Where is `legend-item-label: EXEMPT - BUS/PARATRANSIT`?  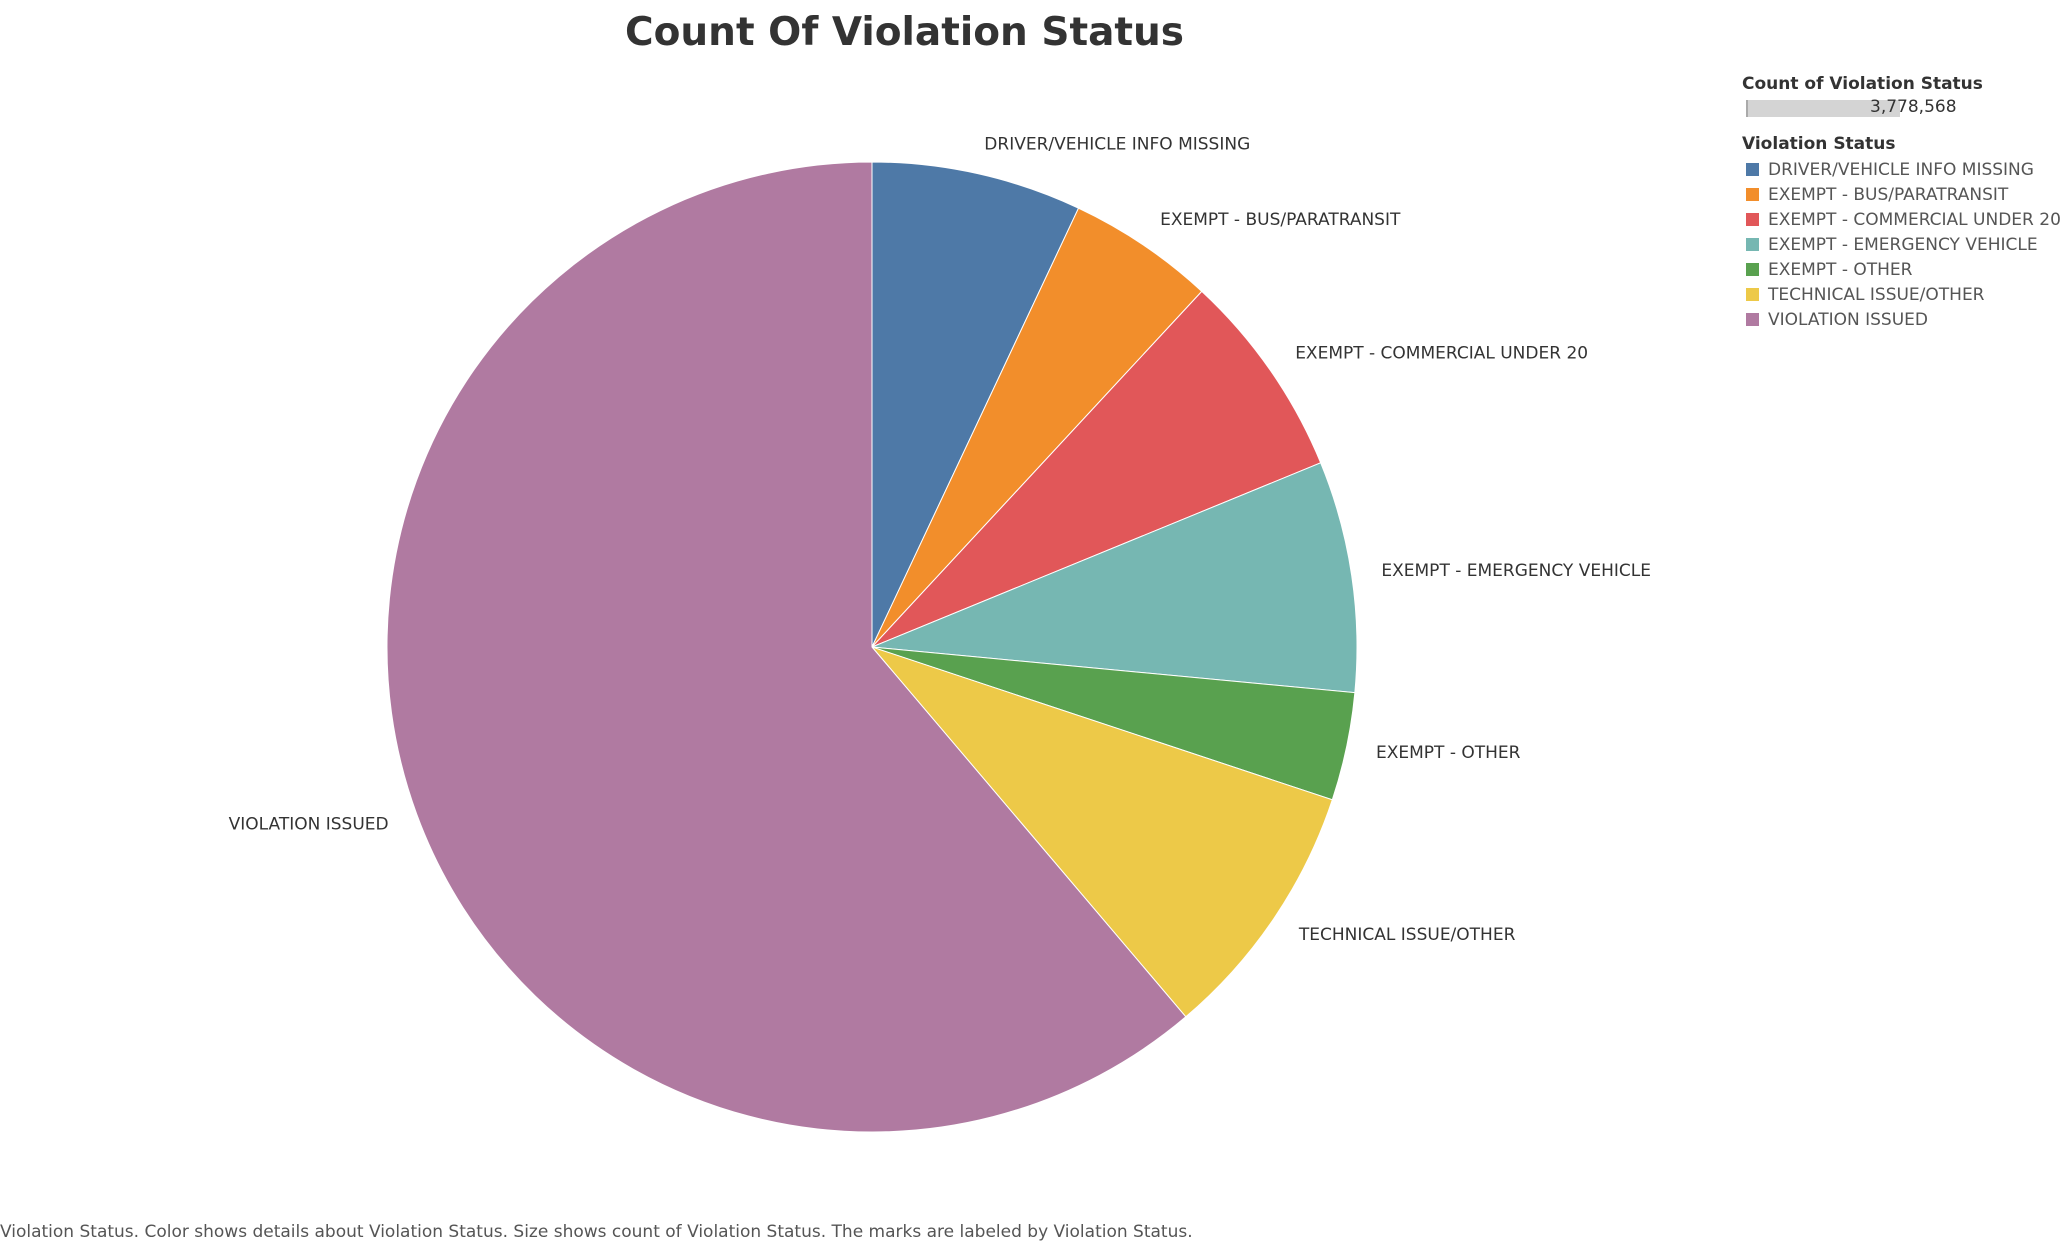 legend-item-label: EXEMPT - BUS/PARATRANSIT is located at coordinates (1888, 194).